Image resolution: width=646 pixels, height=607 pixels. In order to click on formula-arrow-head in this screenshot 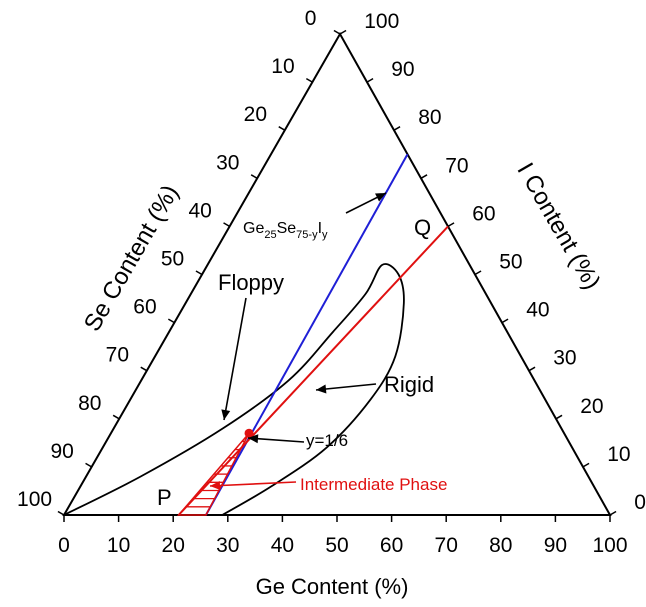, I will do `click(380, 197)`.